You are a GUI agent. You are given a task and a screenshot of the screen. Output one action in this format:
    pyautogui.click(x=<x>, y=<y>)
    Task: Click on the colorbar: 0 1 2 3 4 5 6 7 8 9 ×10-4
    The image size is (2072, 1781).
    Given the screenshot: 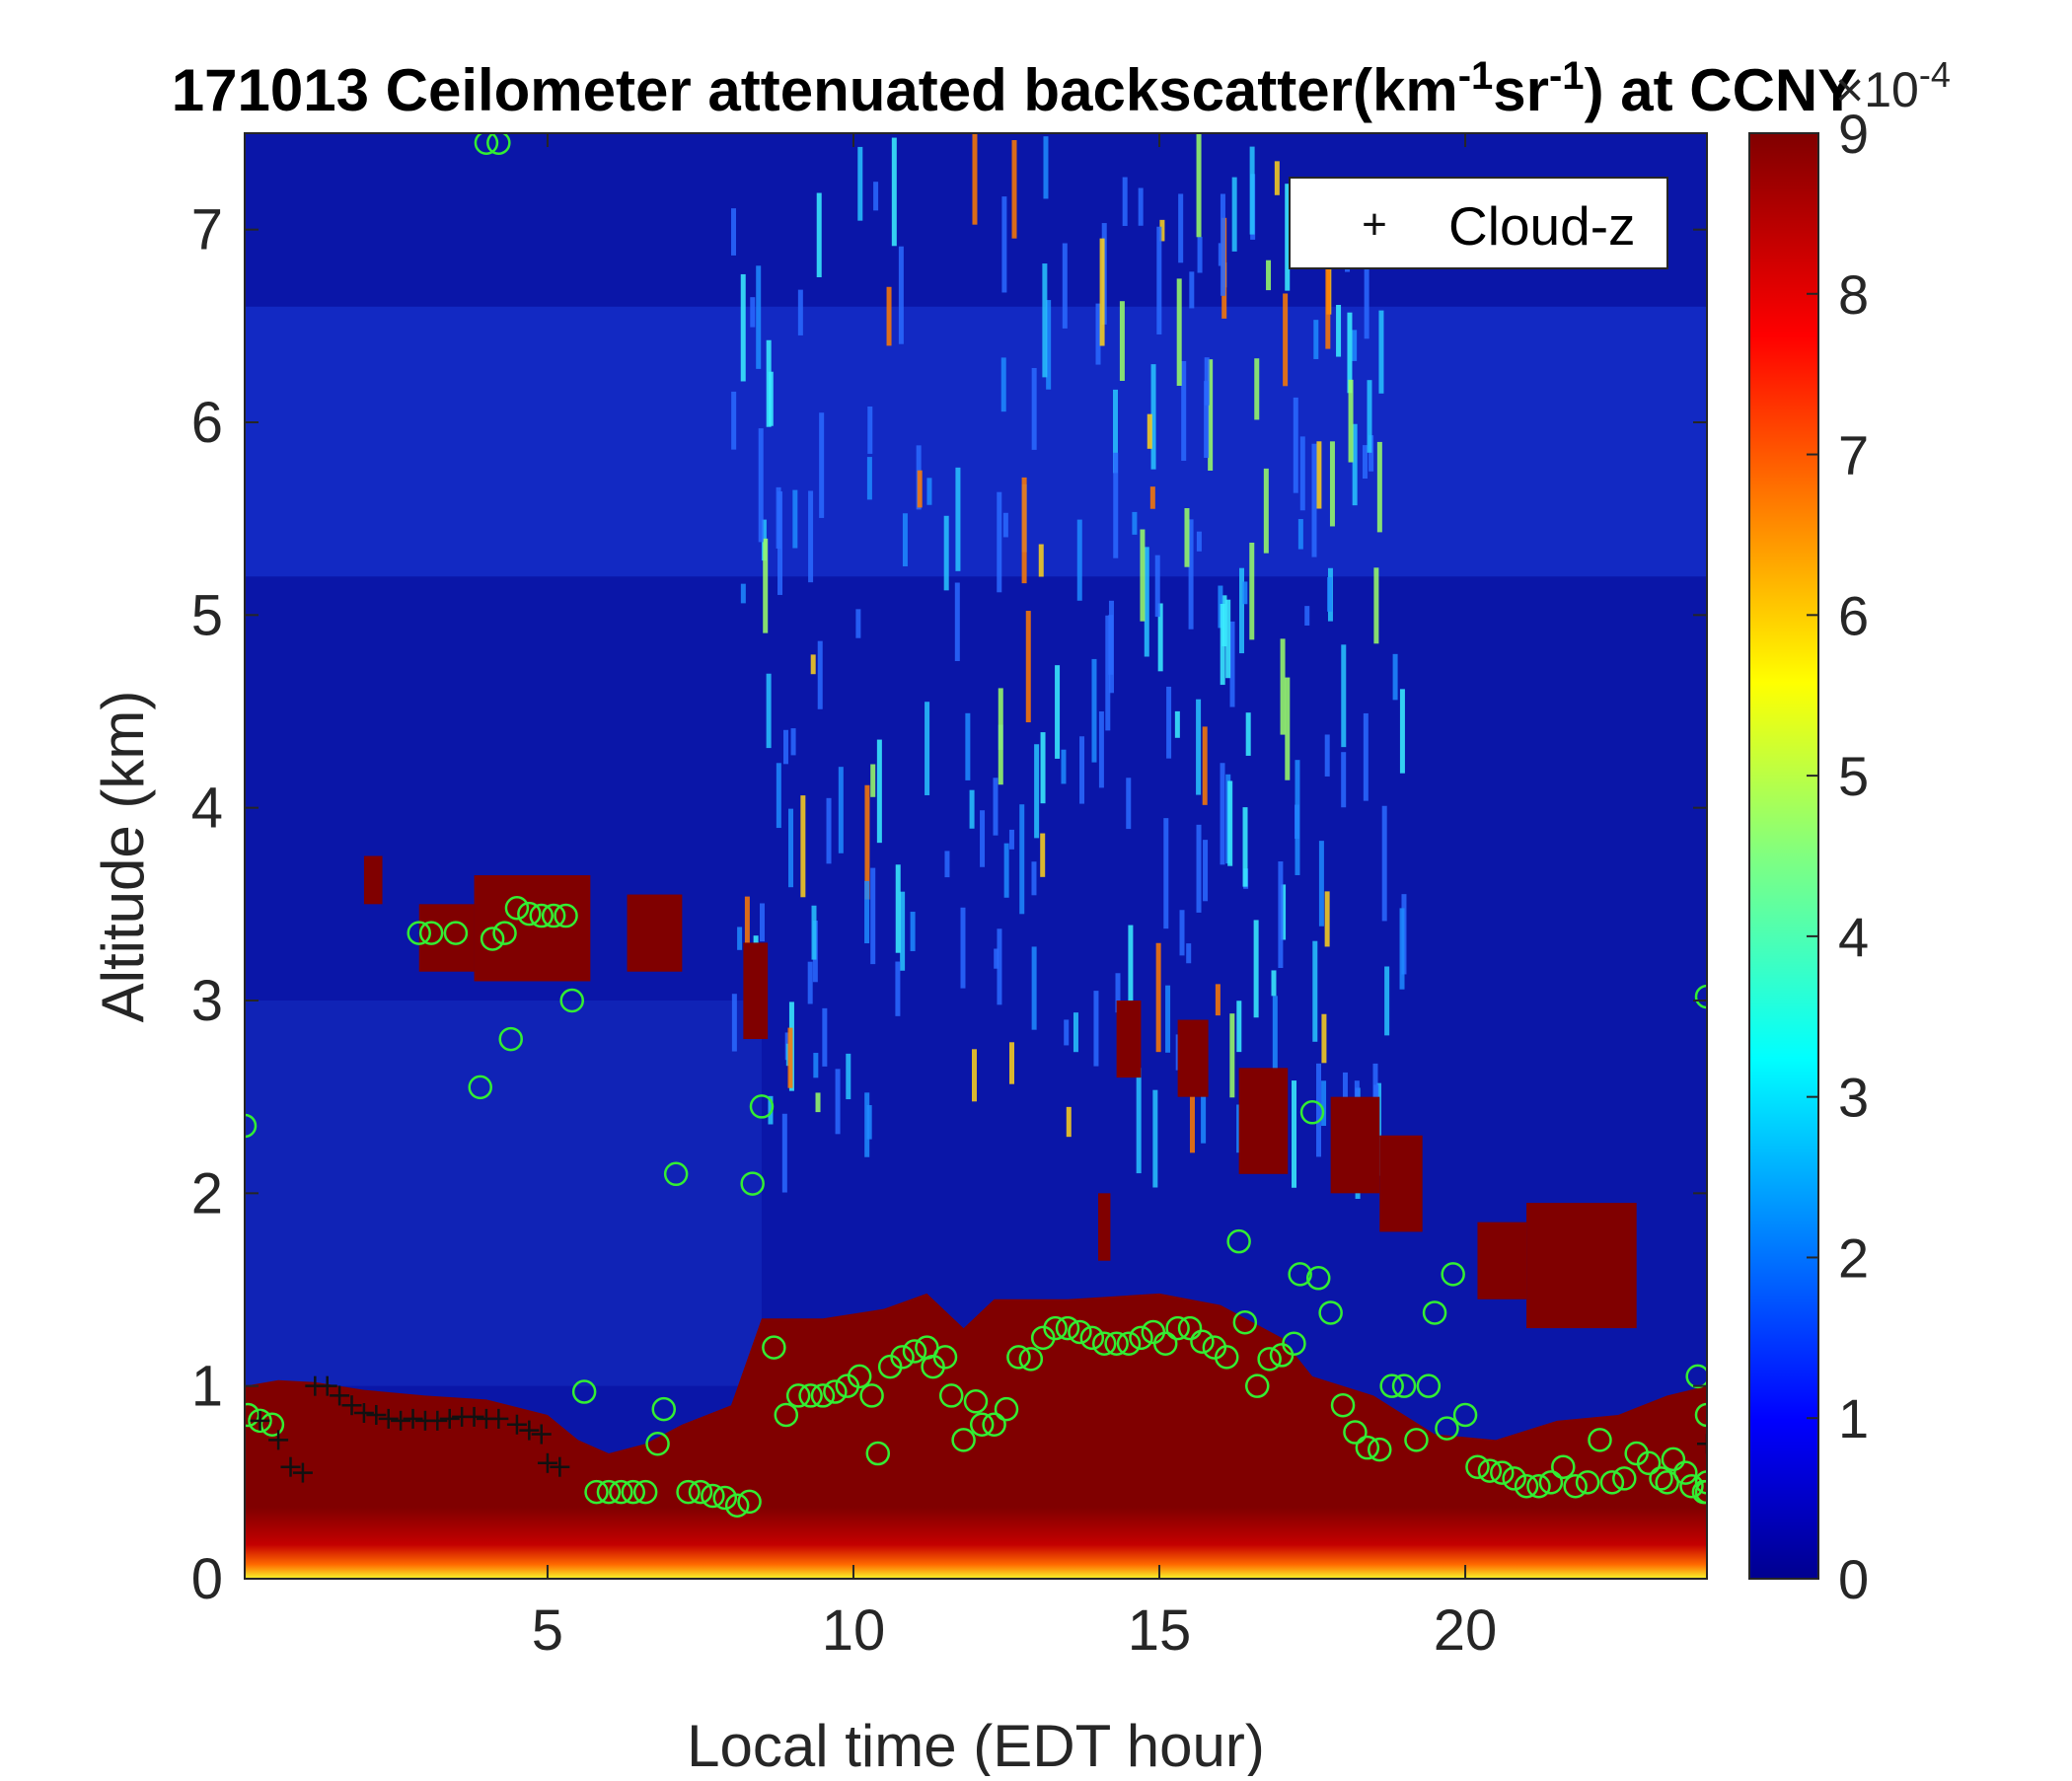 What is the action you would take?
    pyautogui.click(x=1850, y=832)
    